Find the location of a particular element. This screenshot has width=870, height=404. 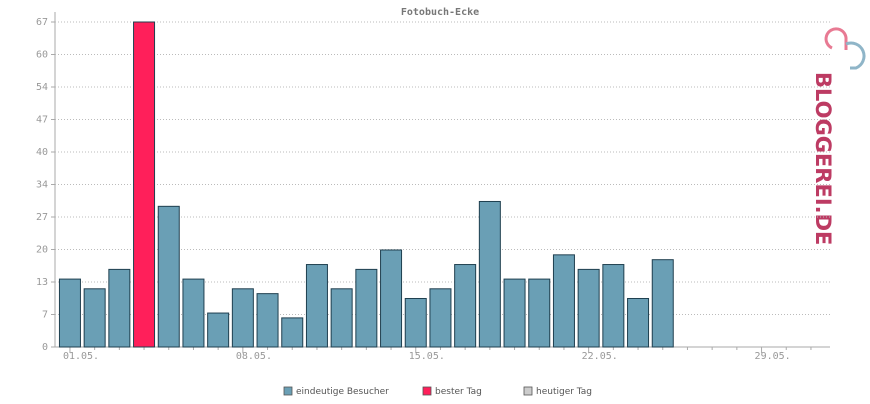

y-tick-label: 60 is located at coordinates (42, 55).